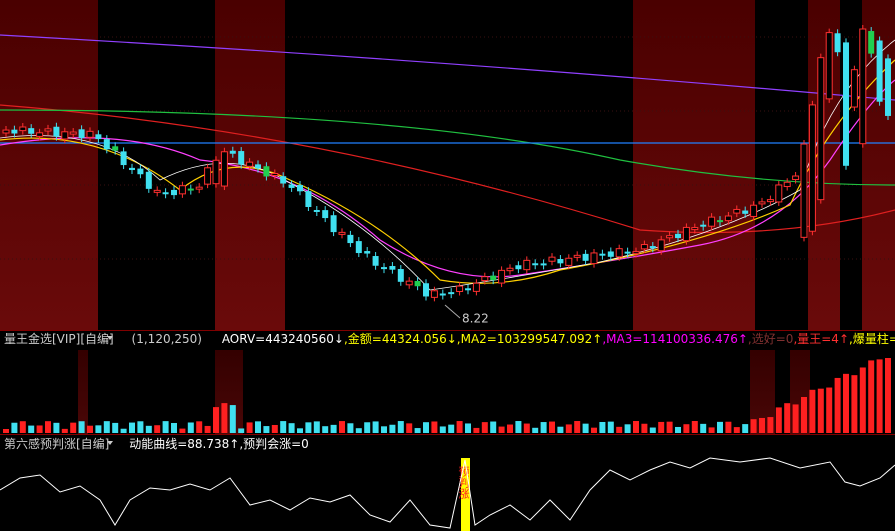  I want to click on momentum-title: 第六感预判涨[自编], so click(56, 443).